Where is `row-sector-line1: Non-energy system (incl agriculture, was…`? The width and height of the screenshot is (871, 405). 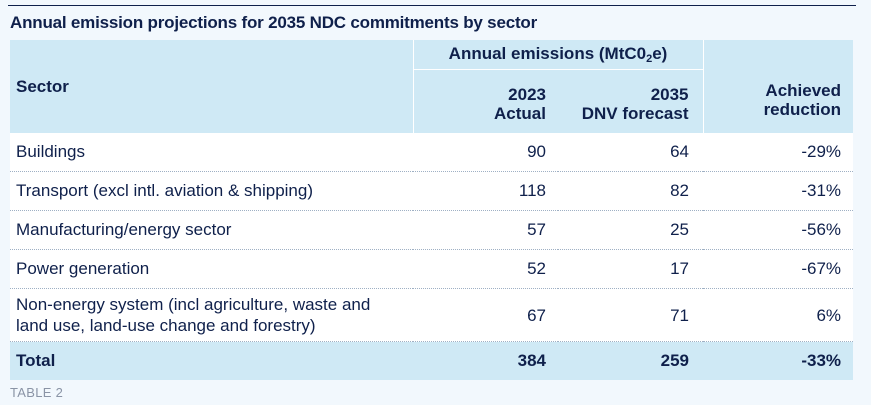 row-sector-line1: Non-energy system (incl agriculture, was… is located at coordinates (193, 304).